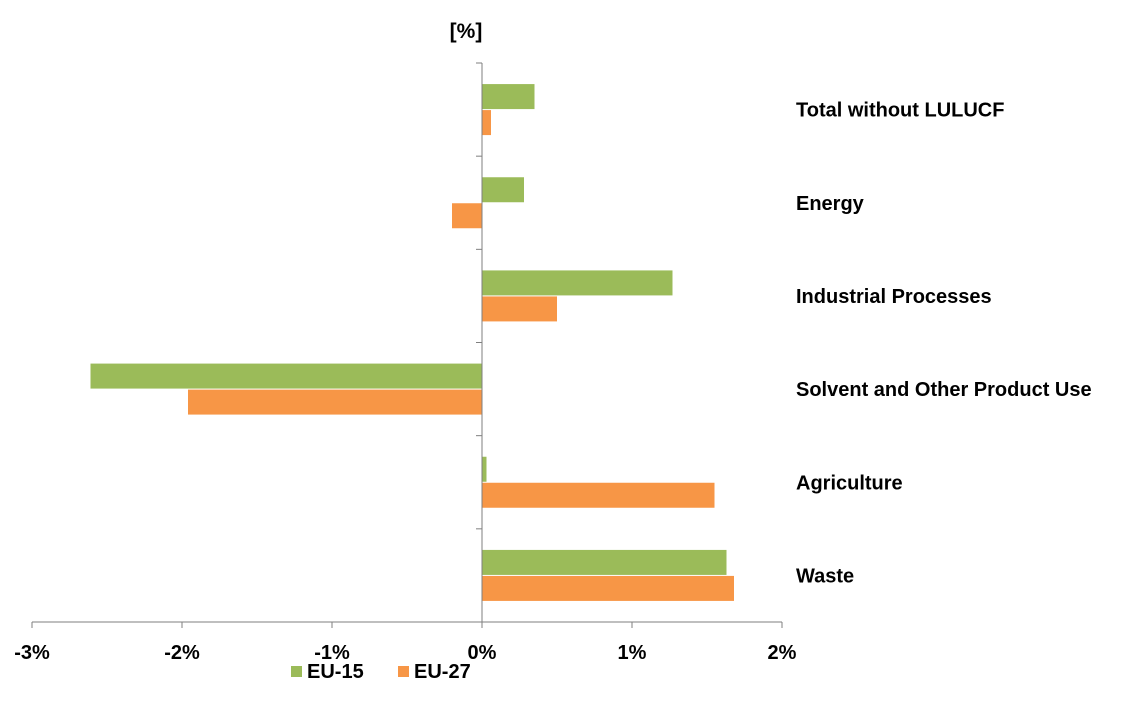 This screenshot has width=1133, height=714. Describe the element at coordinates (482, 653) in the screenshot. I see `x-tick-label: 0%` at that location.